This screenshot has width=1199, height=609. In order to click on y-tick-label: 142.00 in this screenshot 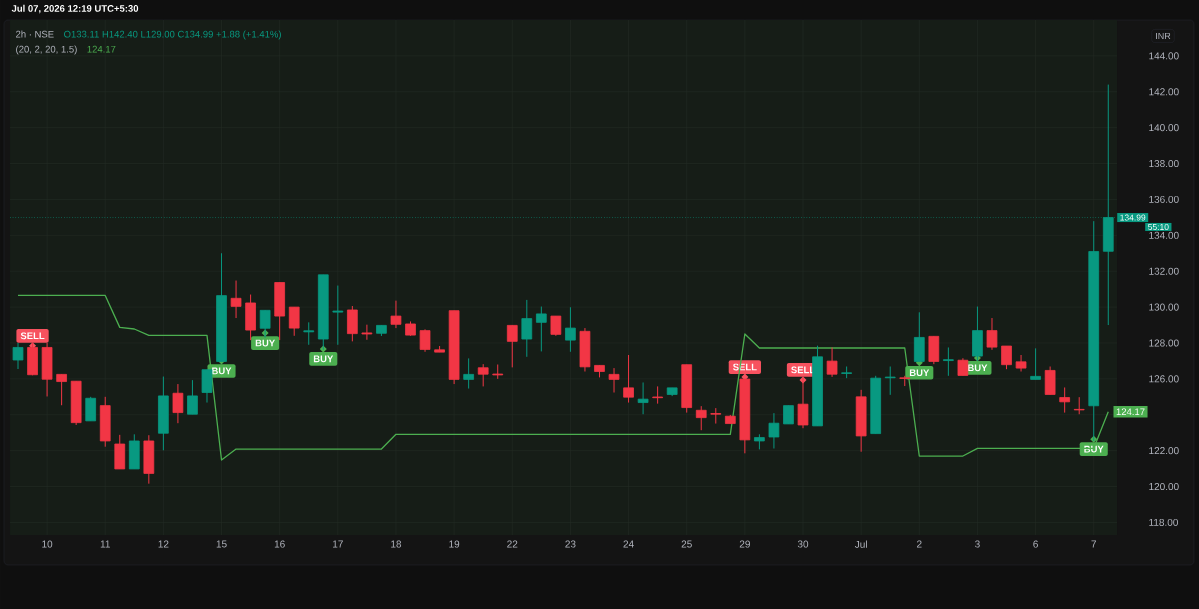, I will do `click(1164, 92)`.